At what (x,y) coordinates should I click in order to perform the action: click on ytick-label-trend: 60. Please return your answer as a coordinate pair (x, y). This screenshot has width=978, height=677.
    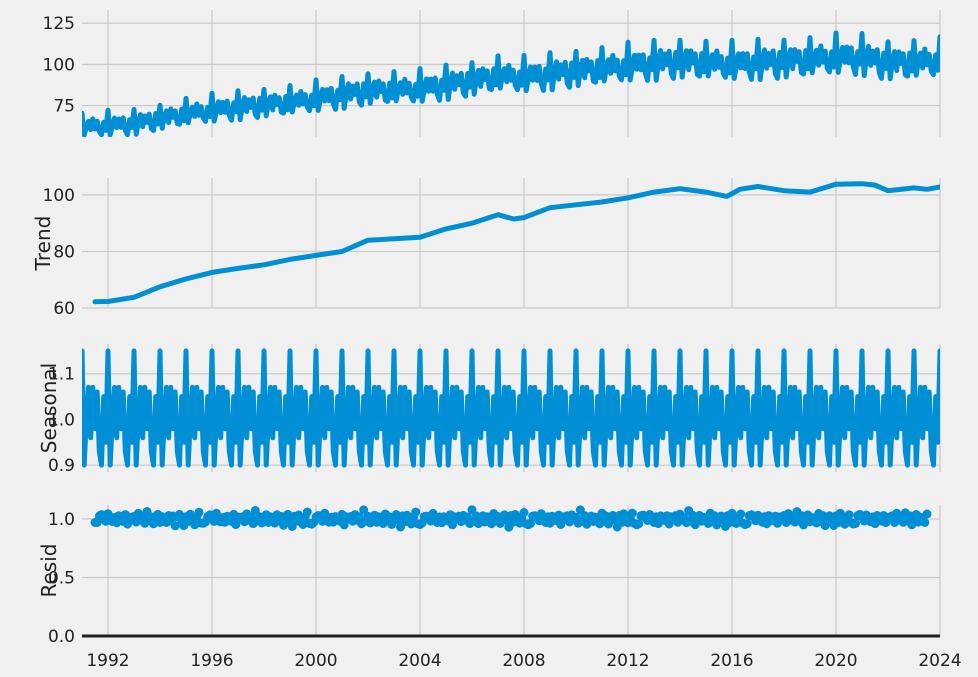
    Looking at the image, I should click on (64, 309).